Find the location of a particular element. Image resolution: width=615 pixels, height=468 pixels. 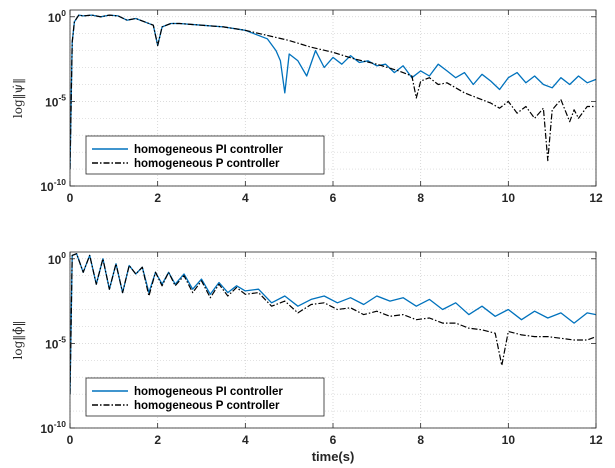

x-axis-label: time(s) is located at coordinates (333, 456).